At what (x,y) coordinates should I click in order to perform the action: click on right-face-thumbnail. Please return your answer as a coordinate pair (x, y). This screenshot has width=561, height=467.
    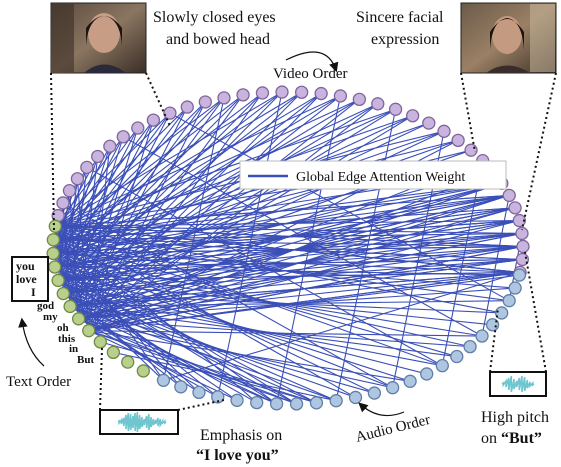
    Looking at the image, I should click on (508, 38).